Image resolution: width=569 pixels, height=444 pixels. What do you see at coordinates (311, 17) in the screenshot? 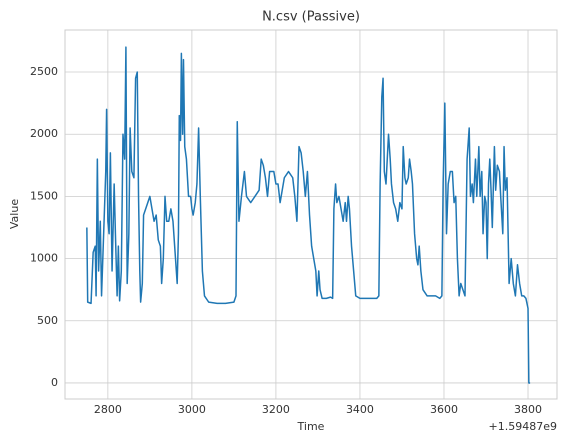
I see `chart-title: N.csv (Passive)` at bounding box center [311, 17].